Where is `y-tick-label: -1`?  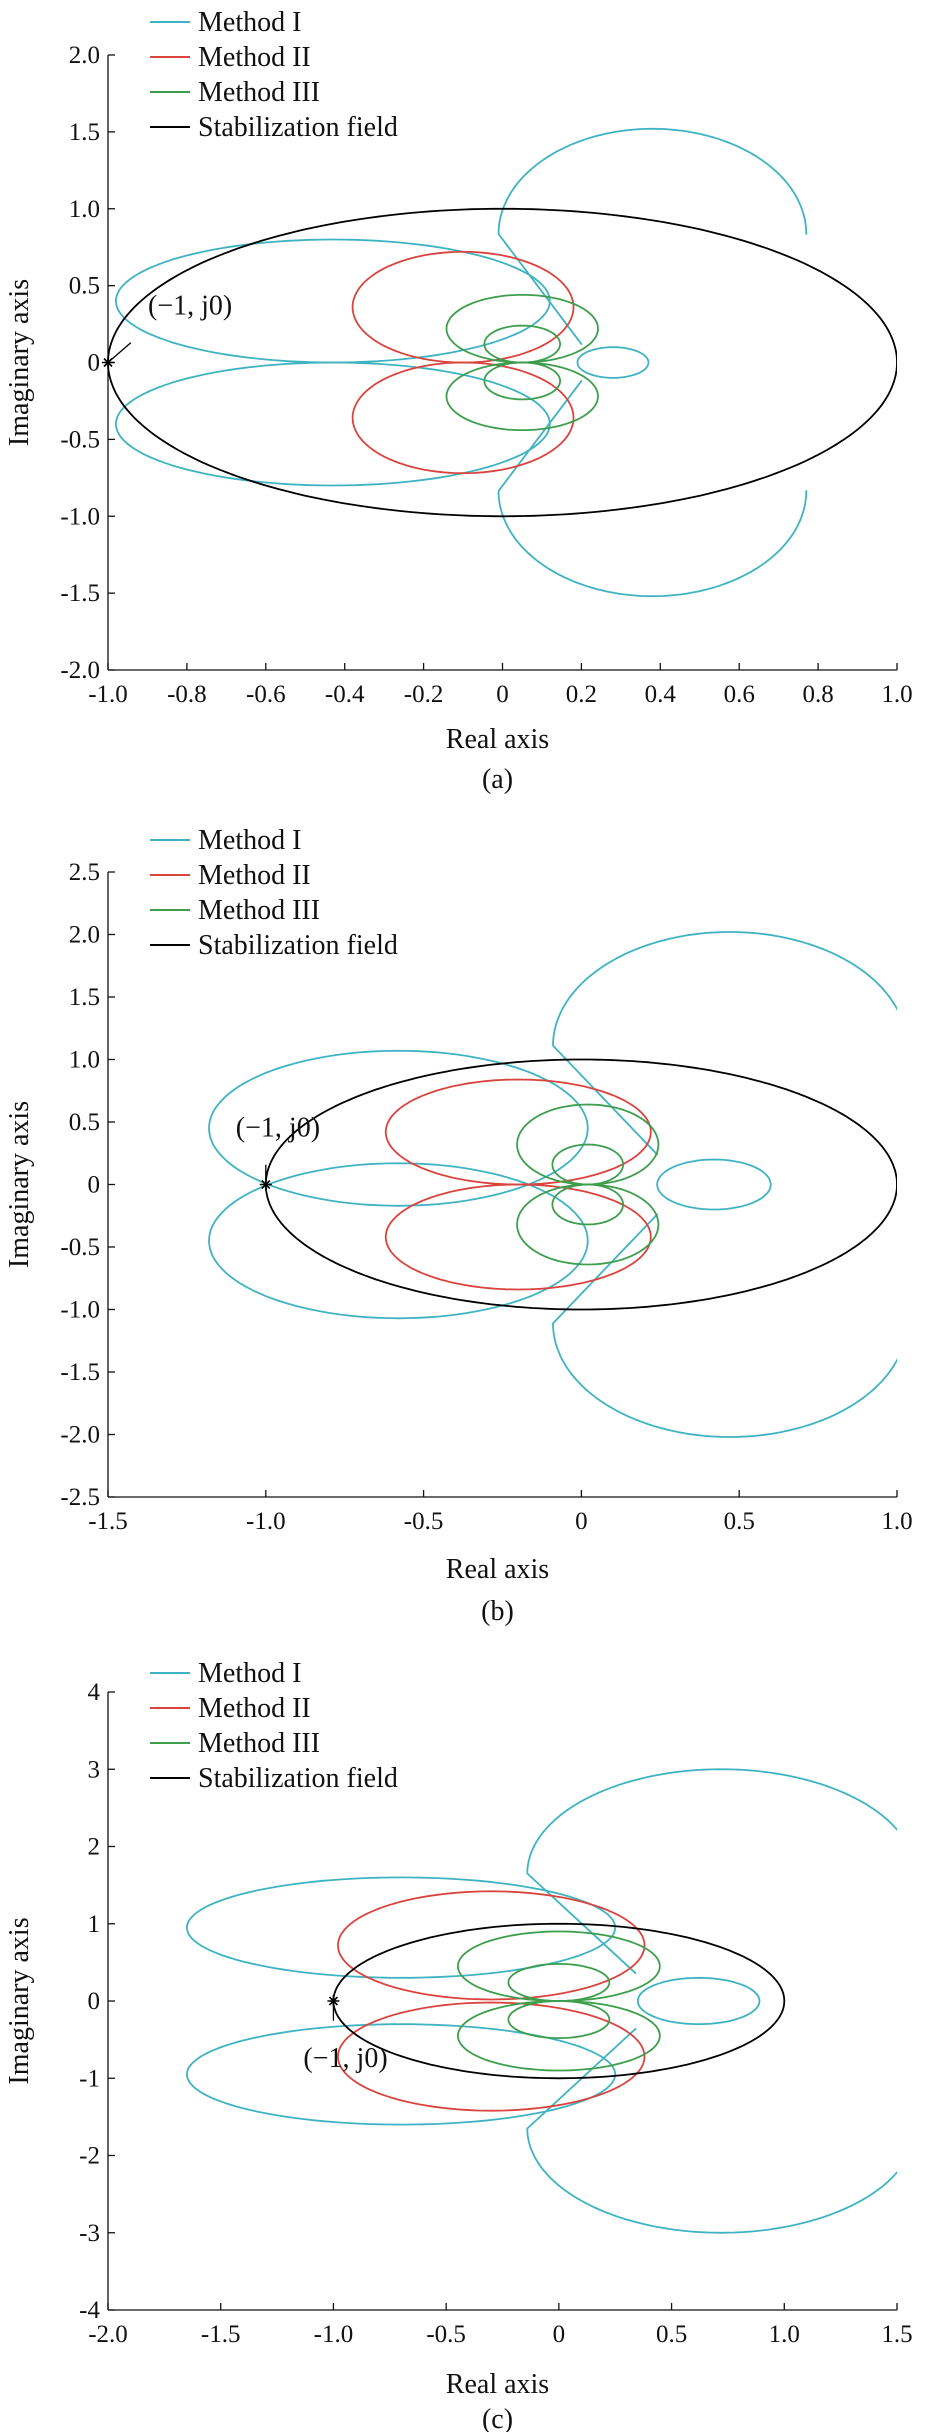
y-tick-label: -1 is located at coordinates (89, 2078).